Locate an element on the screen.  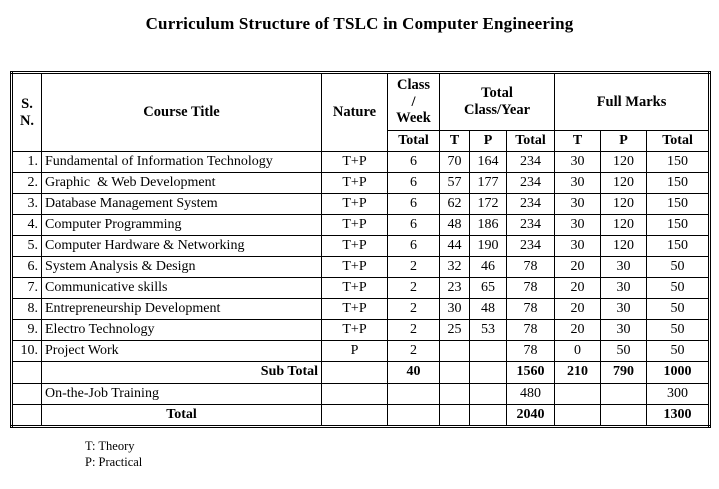
header-full-marks: Full Marks is located at coordinates (632, 101).